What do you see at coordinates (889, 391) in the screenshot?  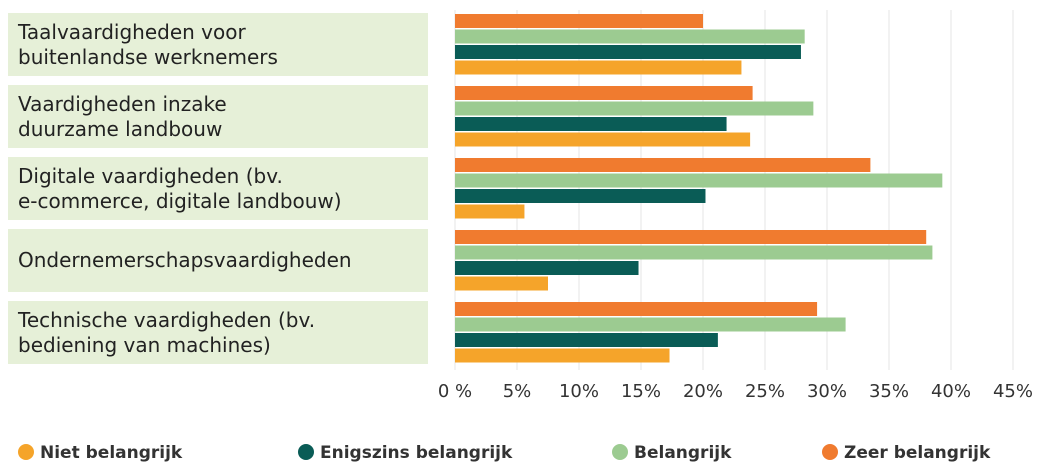 I see `x-tick-label: 35%` at bounding box center [889, 391].